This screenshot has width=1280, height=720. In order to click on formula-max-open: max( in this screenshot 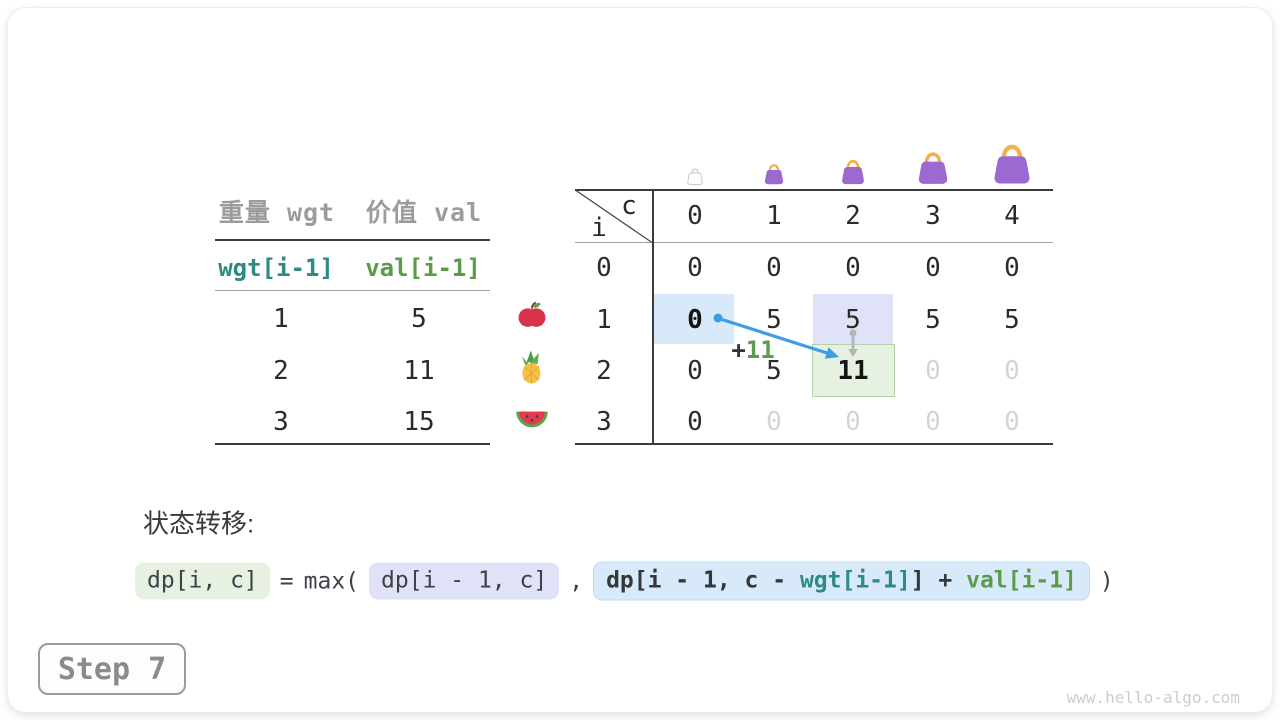, I will do `click(331, 581)`.